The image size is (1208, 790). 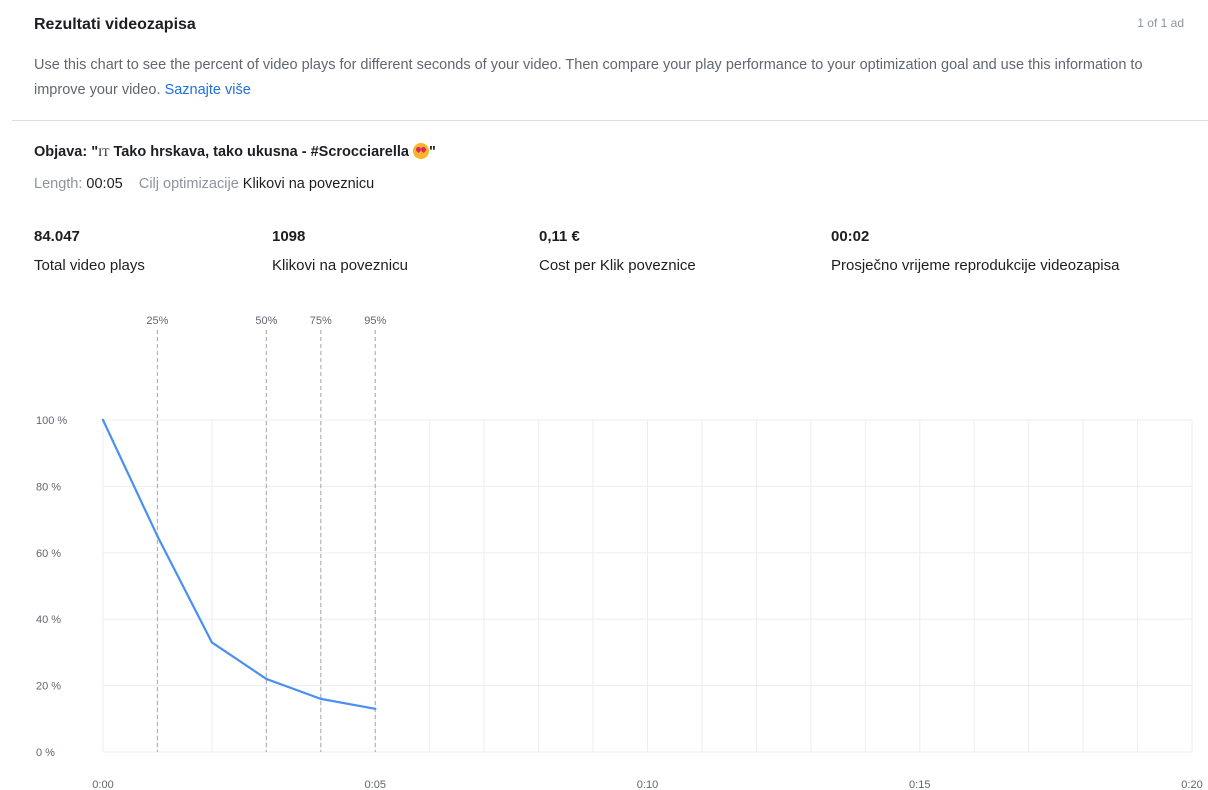 What do you see at coordinates (266, 321) in the screenshot?
I see `marker-label: 50%` at bounding box center [266, 321].